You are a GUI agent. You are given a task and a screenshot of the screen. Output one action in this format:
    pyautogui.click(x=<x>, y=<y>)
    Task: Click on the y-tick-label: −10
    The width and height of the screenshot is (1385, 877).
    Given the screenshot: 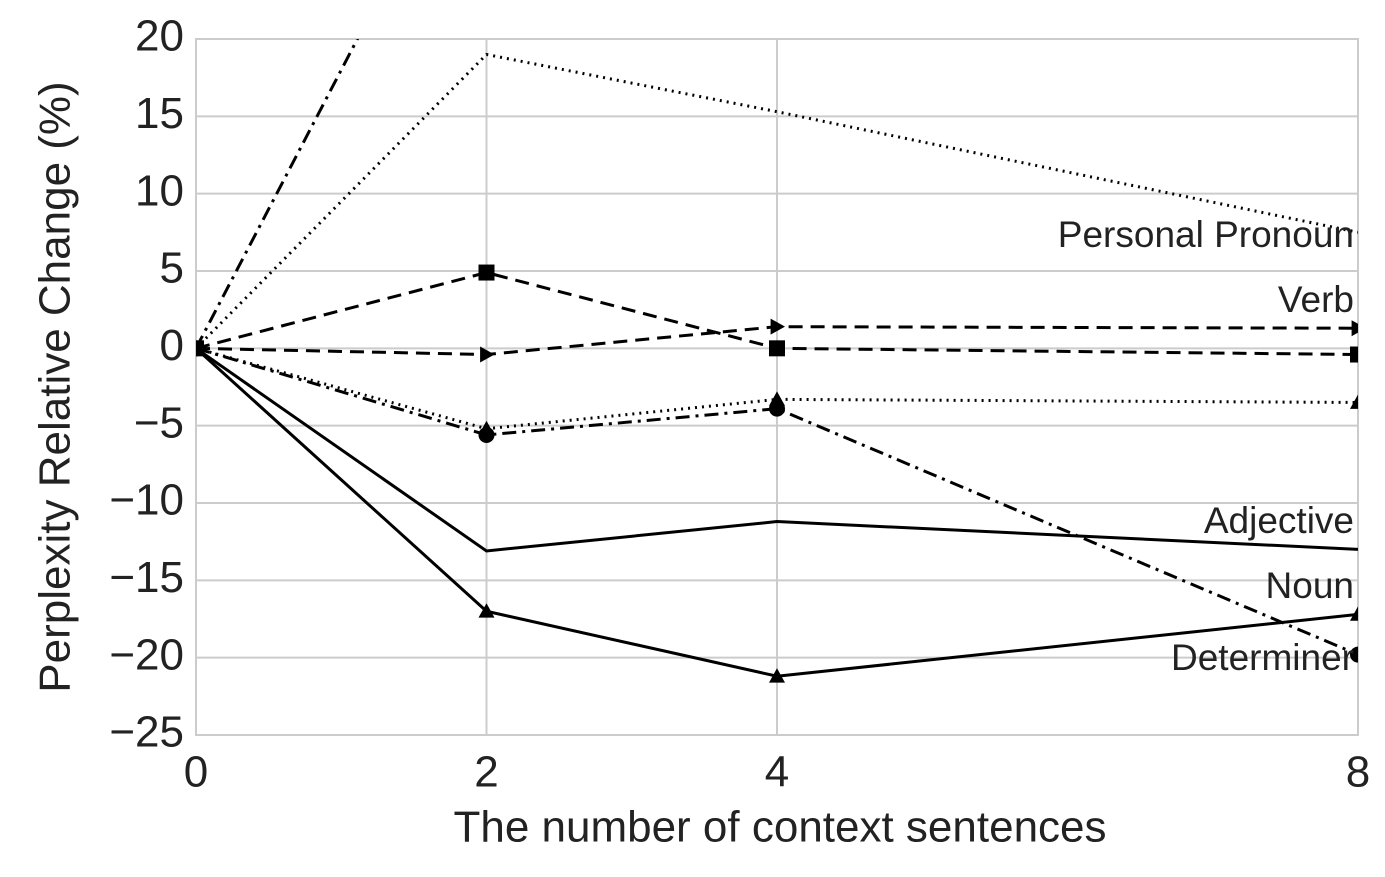 What is the action you would take?
    pyautogui.click(x=146, y=500)
    